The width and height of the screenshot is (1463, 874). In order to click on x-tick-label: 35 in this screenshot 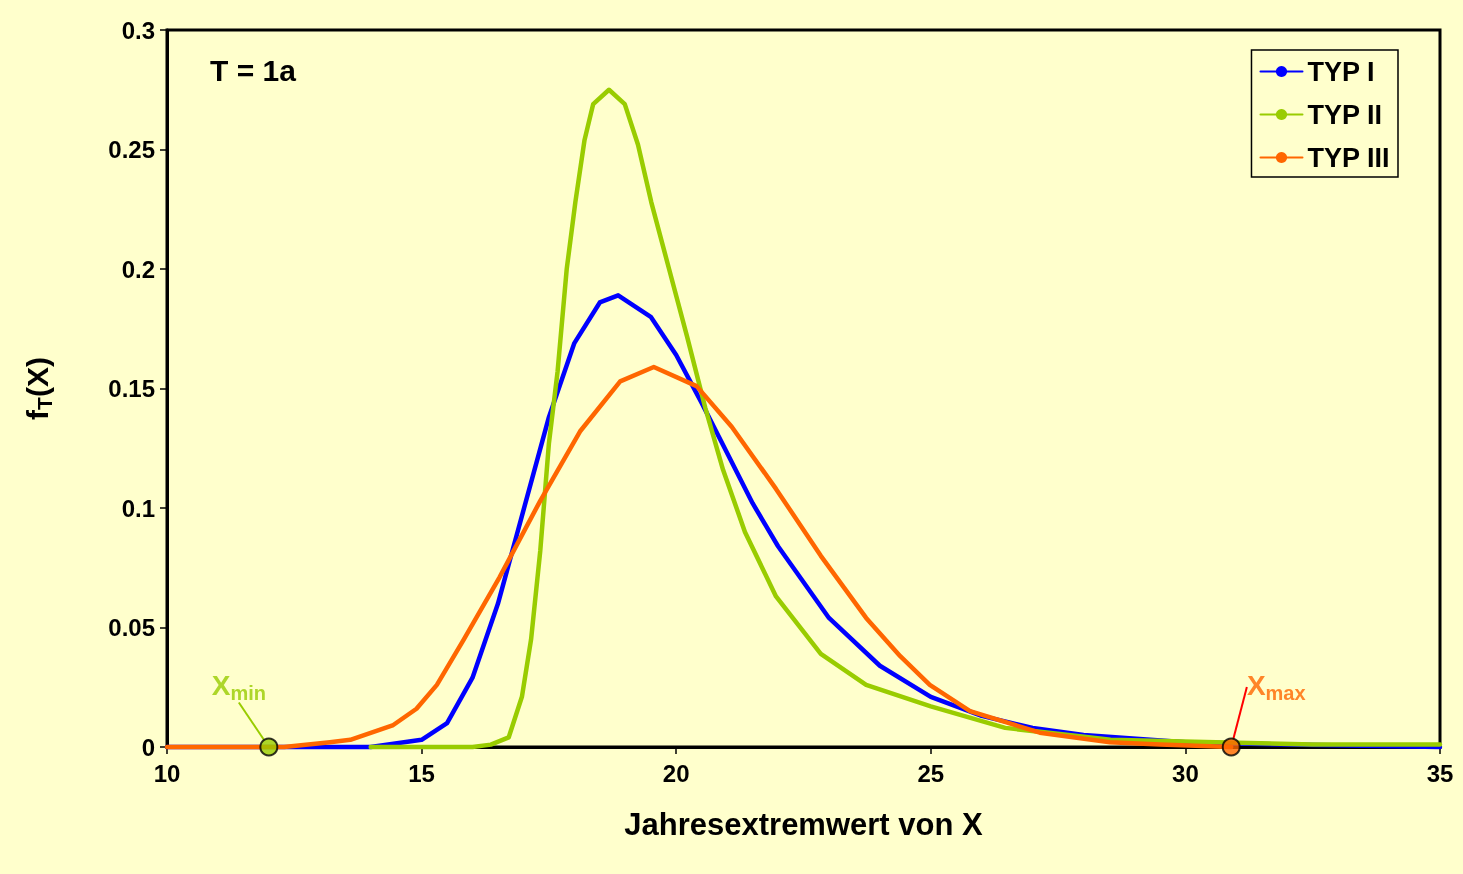, I will do `click(1440, 773)`.